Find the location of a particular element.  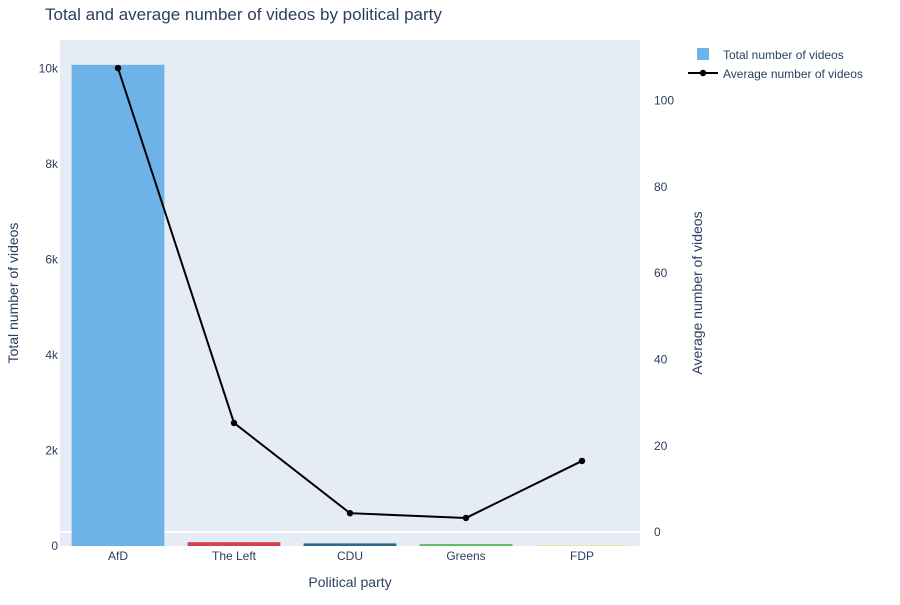

line-point-fdp is located at coordinates (582, 461).